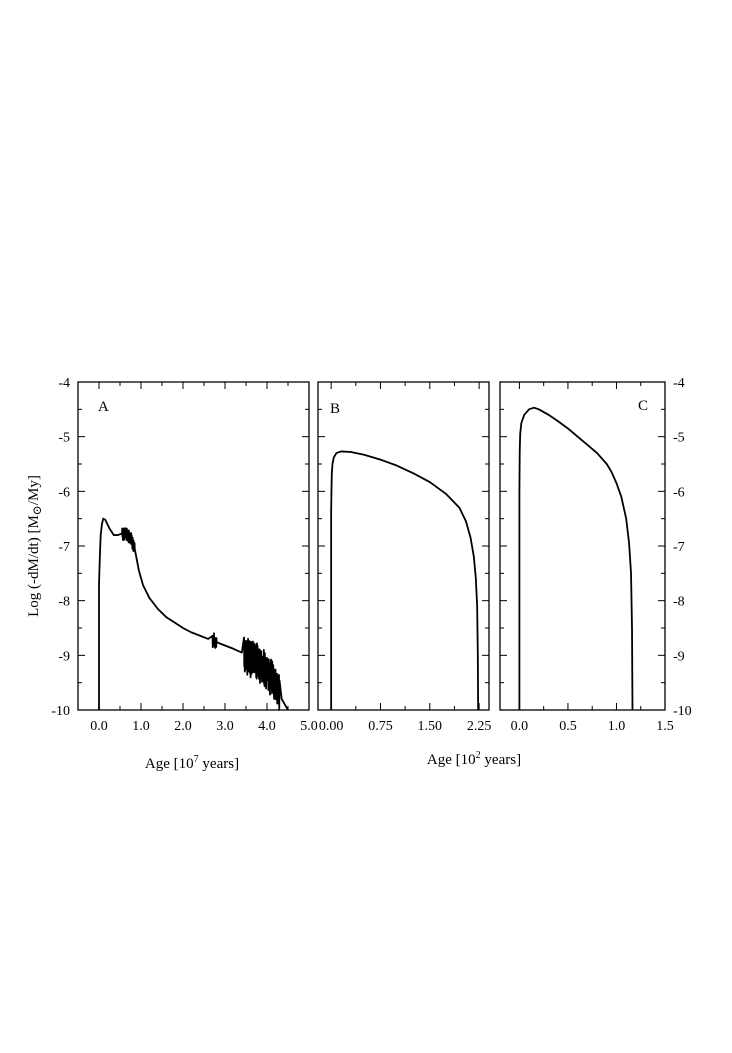 This screenshot has height=1053, width=732. I want to click on panel-a-y-tick-label: -6, so click(64, 492).